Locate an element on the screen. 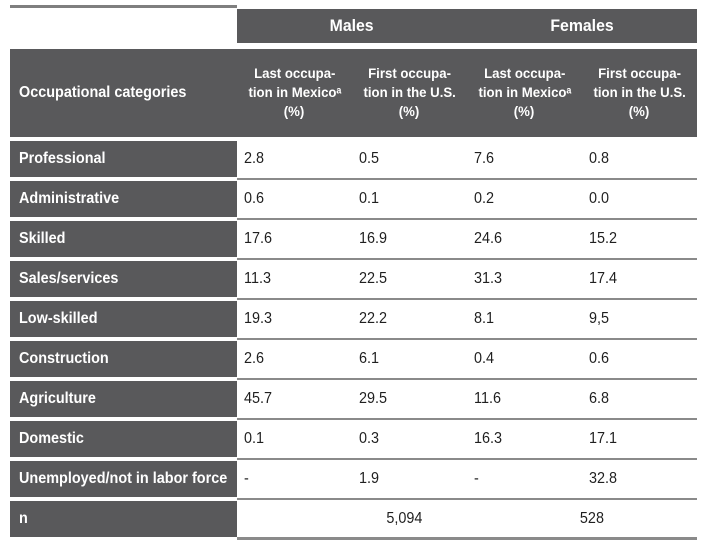  data-cell: 2.6 is located at coordinates (294, 359).